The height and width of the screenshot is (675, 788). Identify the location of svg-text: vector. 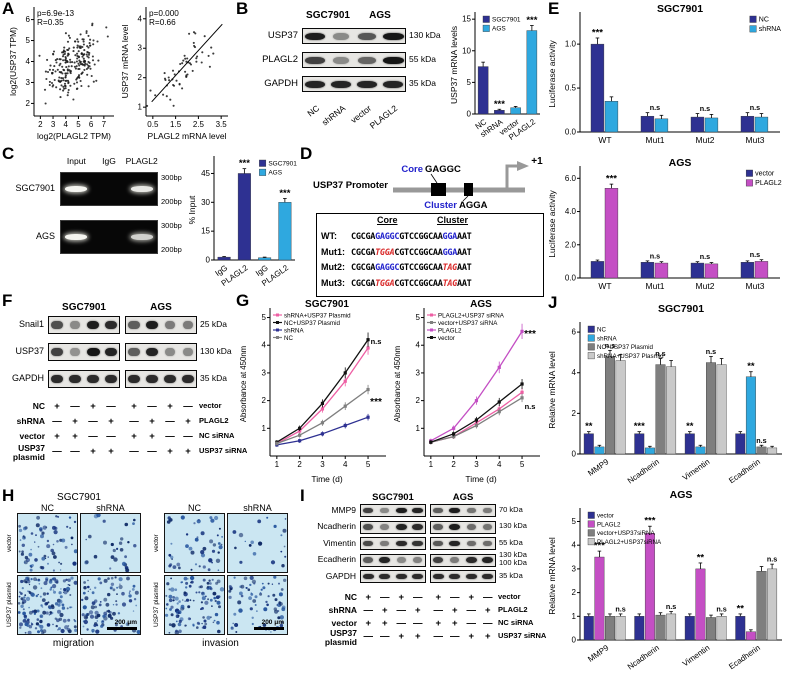
(765, 174).